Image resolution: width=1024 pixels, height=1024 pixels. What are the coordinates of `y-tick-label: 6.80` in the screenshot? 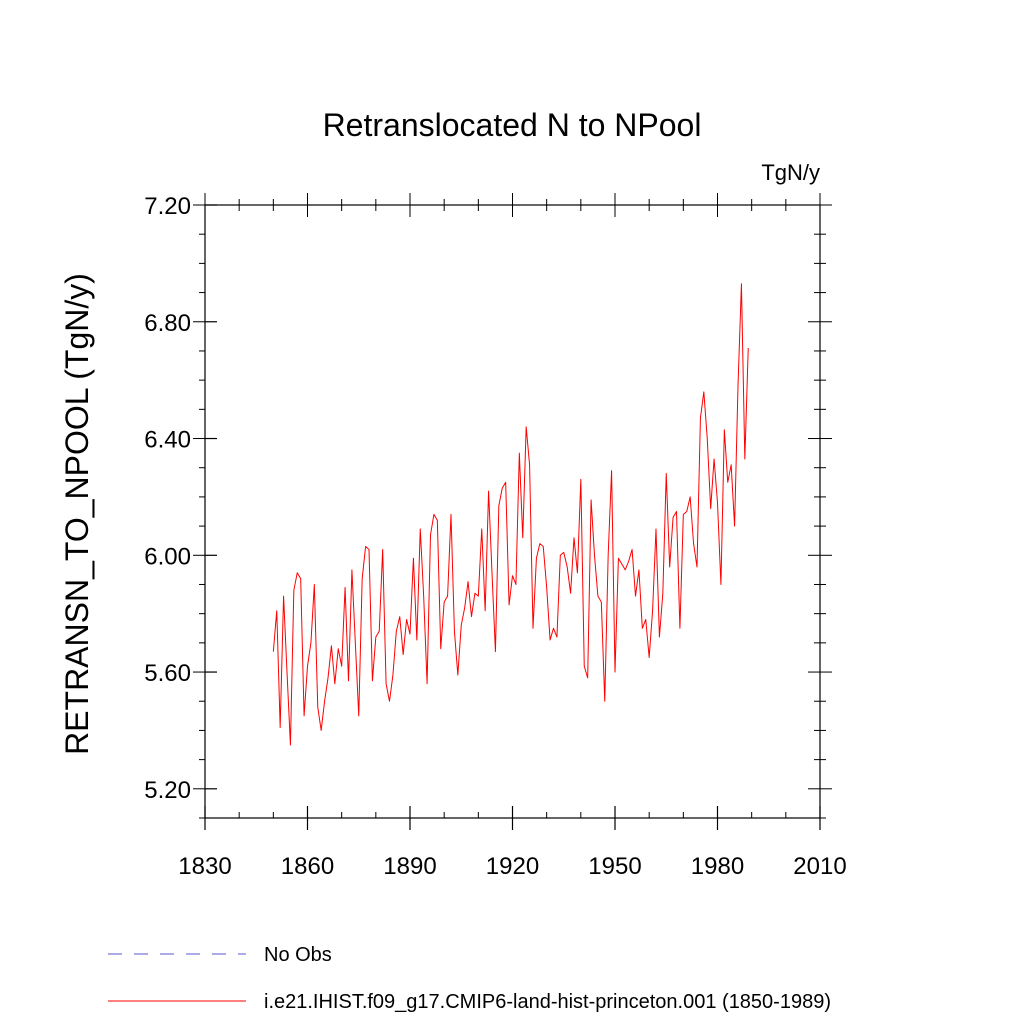 It's located at (167, 323).